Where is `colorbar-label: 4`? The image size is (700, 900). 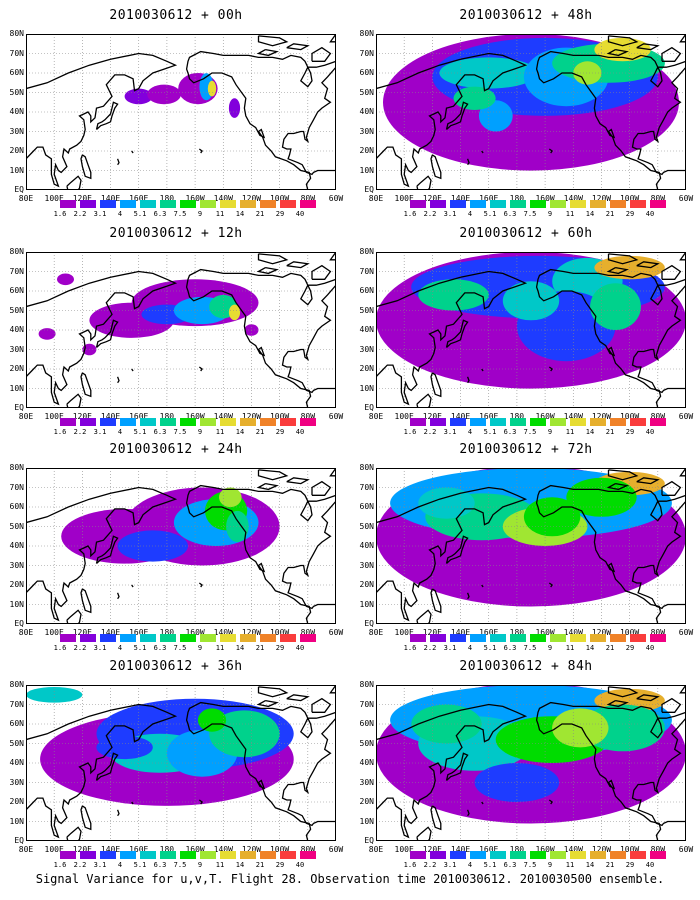
colorbar-label: 4 is located at coordinates (470, 432).